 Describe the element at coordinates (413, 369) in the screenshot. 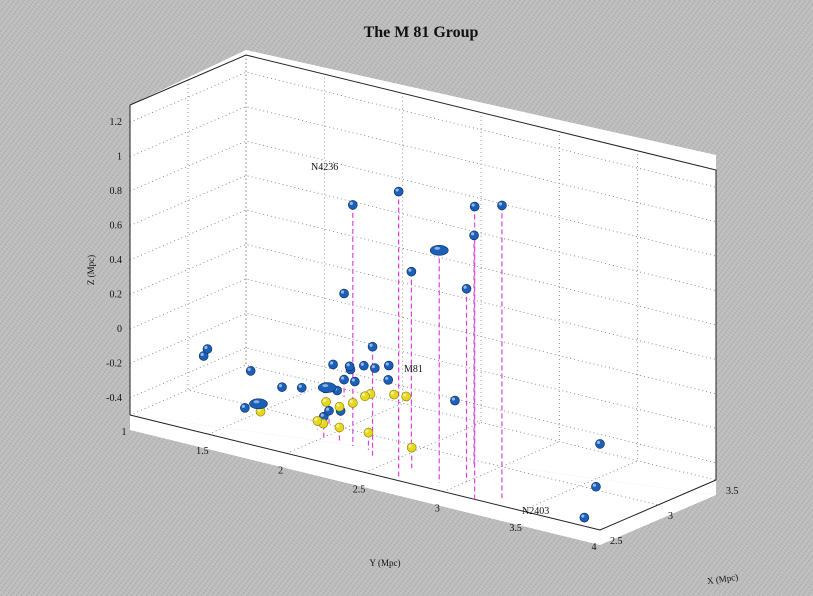

I see `annotation-m81: M81` at that location.